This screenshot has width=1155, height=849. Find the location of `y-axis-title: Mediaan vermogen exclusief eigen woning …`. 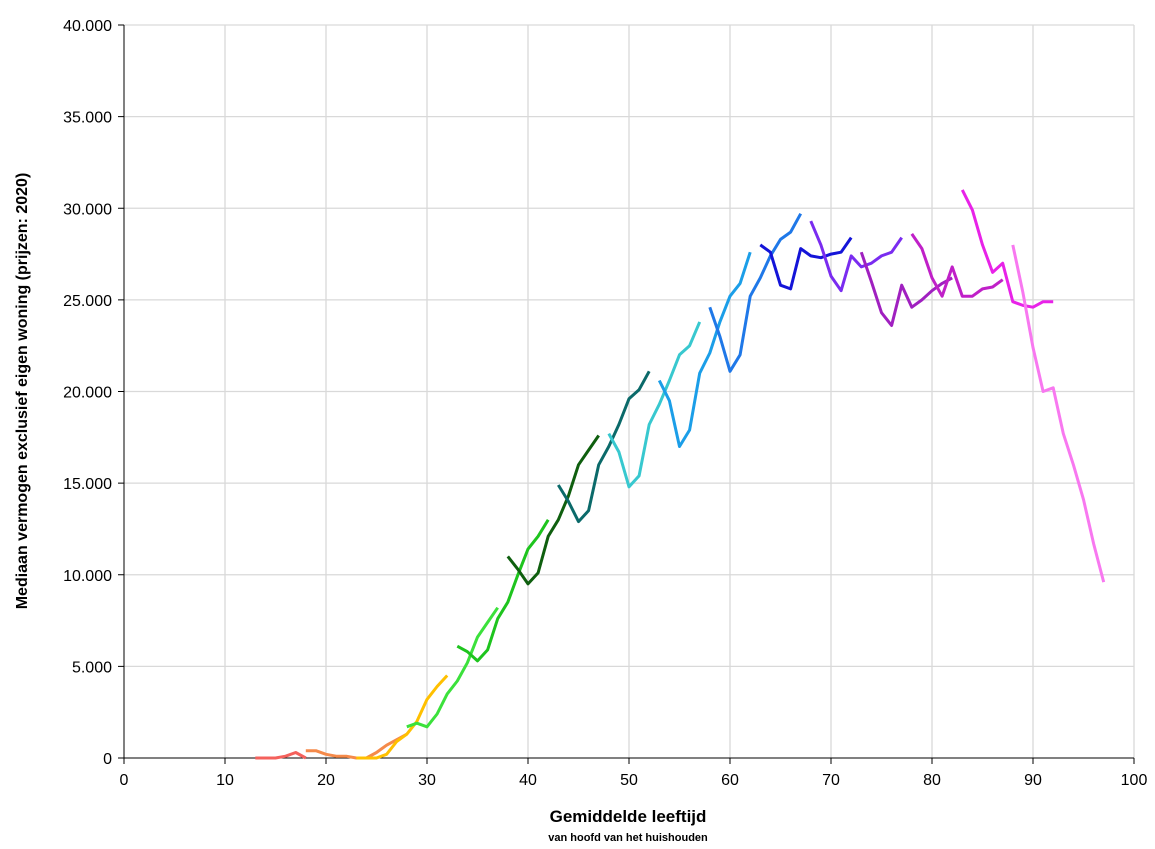

y-axis-title: Mediaan vermogen exclusief eigen woning … is located at coordinates (22, 391).